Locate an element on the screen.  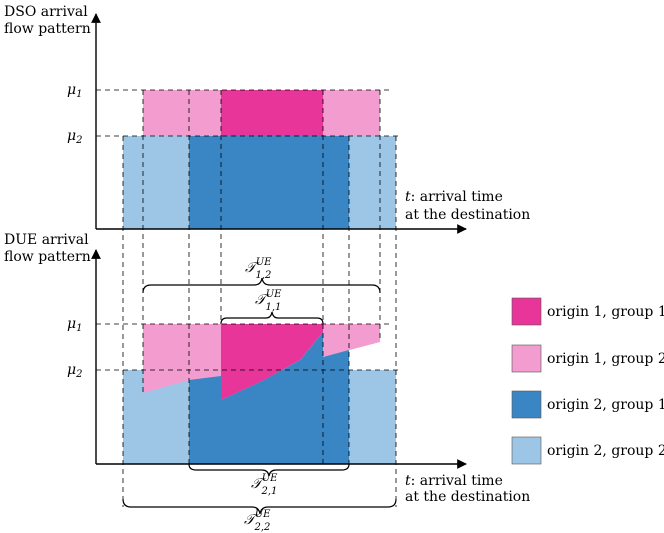
legend-label-origin2-group2: origin 2, group 2 is located at coordinates (605, 451).